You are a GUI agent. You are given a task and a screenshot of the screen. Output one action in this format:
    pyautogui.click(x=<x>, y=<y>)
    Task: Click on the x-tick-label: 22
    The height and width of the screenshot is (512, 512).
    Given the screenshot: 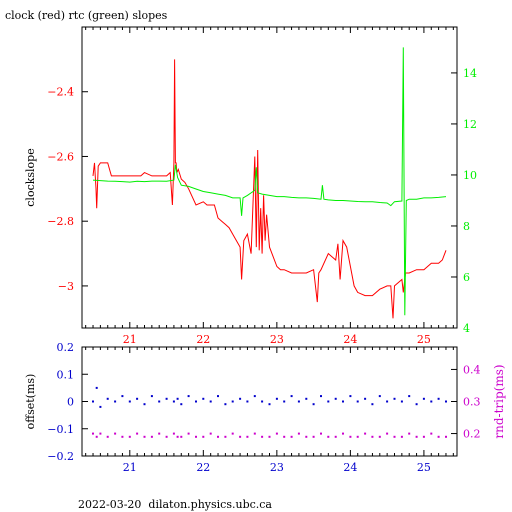 What is the action you would take?
    pyautogui.click(x=203, y=467)
    